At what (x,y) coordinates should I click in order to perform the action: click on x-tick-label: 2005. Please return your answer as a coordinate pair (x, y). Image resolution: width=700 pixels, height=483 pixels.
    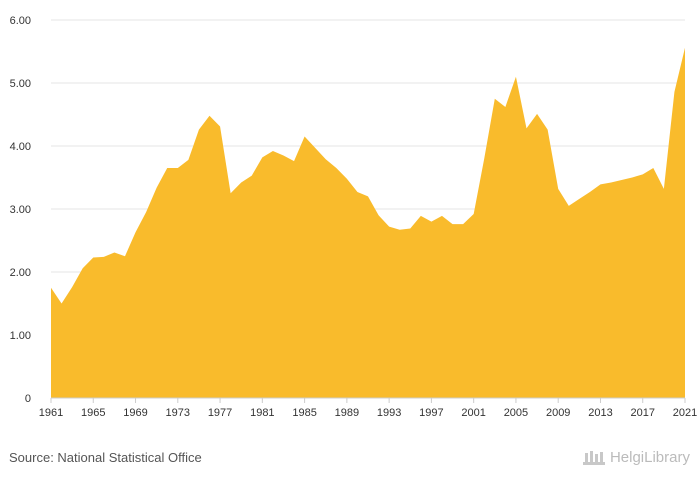
    Looking at the image, I should click on (516, 413).